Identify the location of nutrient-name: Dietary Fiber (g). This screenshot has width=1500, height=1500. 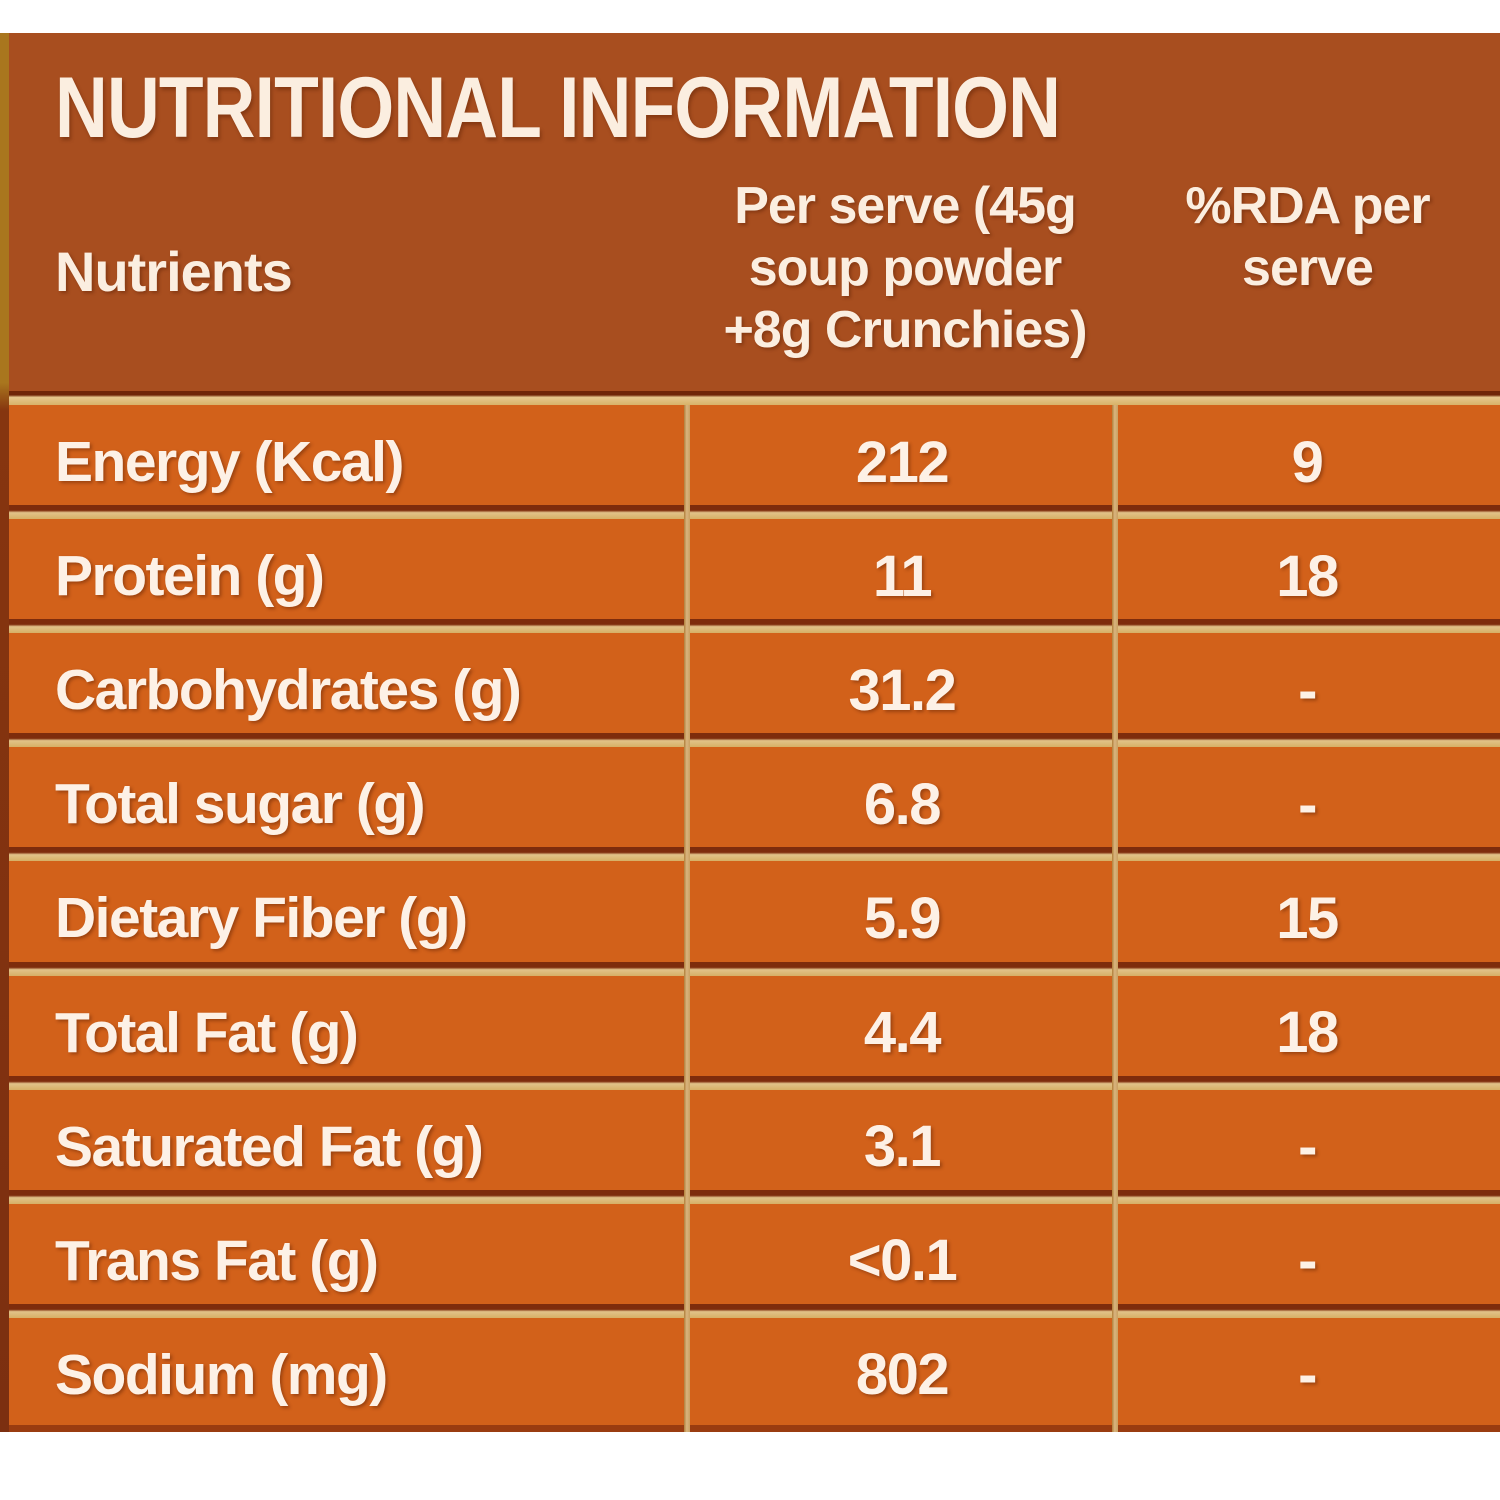
(261, 918).